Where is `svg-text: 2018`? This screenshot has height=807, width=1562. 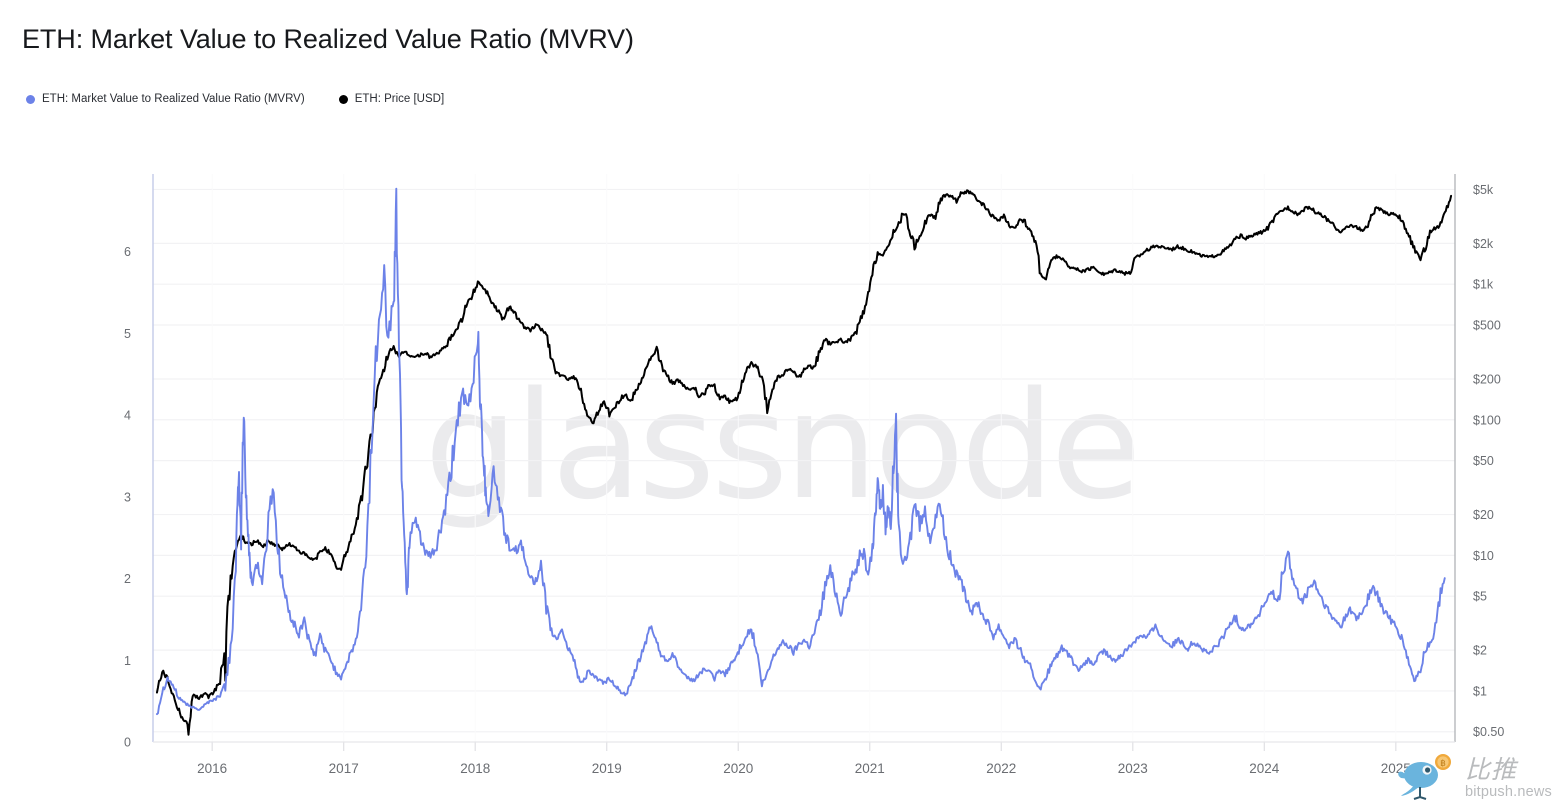
svg-text: 2018 is located at coordinates (475, 768).